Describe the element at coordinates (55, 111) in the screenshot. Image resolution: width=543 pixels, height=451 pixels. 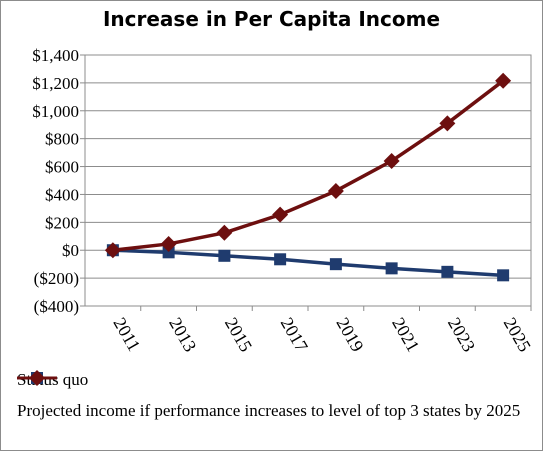
I see `y-tick-label: $1,000` at that location.